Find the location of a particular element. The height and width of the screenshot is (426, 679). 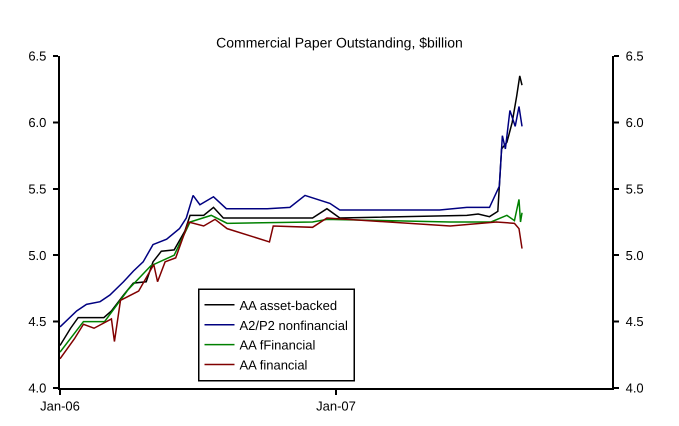

y-tick-label: 5.0 is located at coordinates (37, 255).